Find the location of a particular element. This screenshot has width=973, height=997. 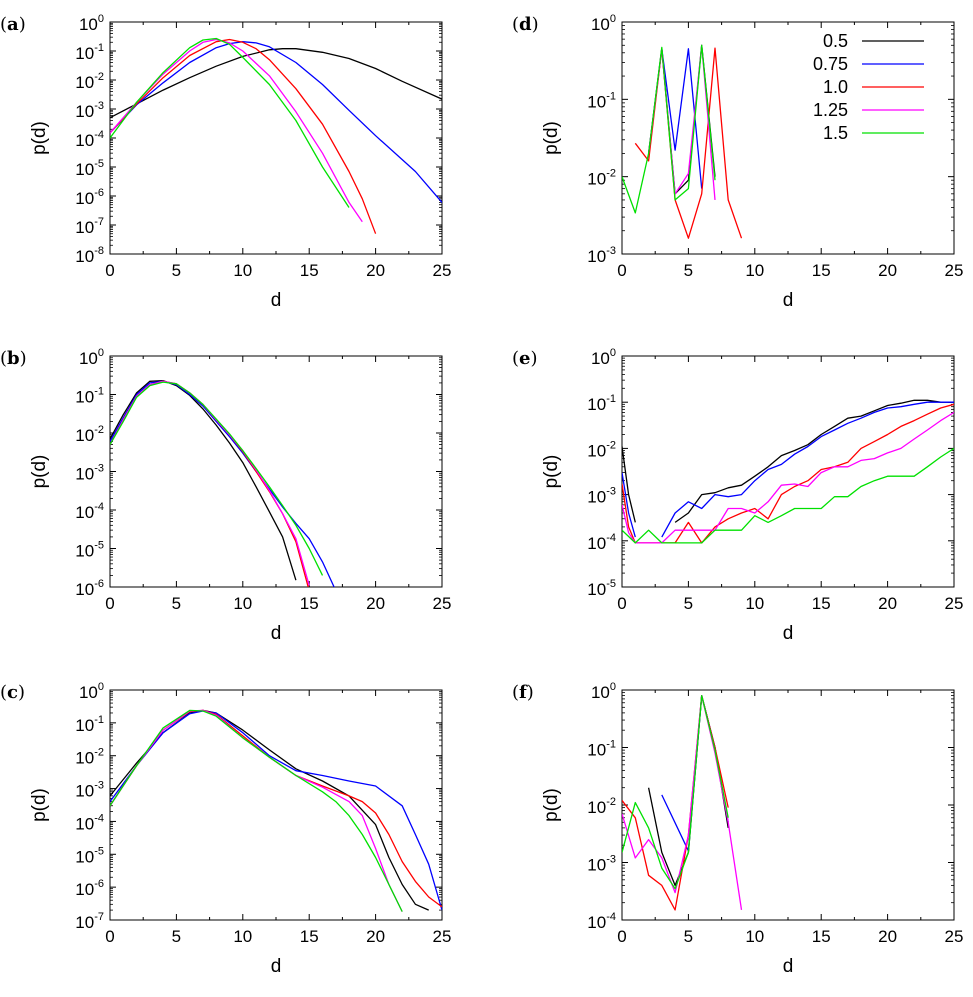

panel-label: (e) is located at coordinates (525, 358).